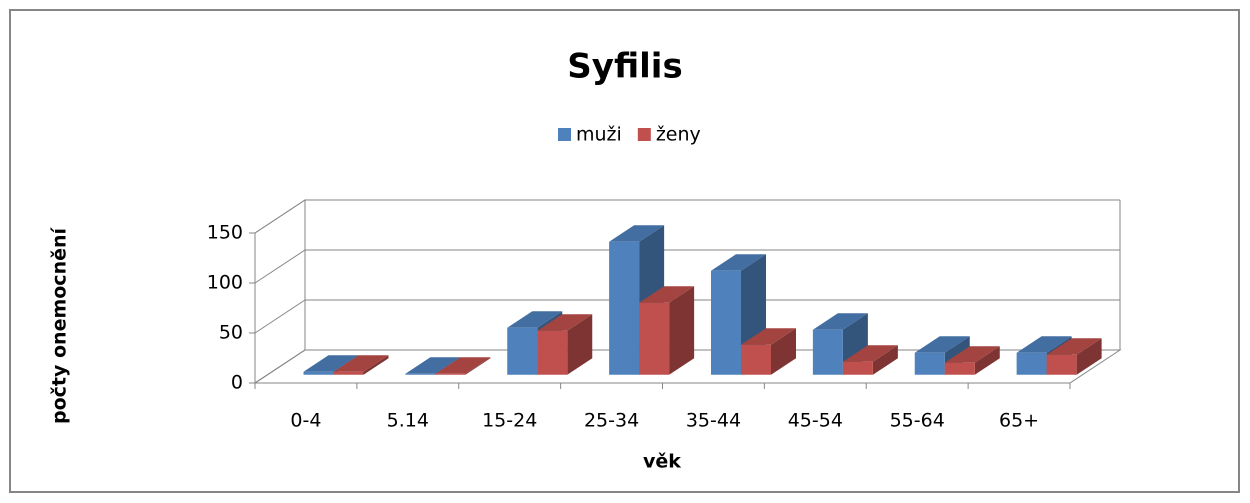  Describe the element at coordinates (305, 421) in the screenshot. I see `x-tick-label: 0-4` at that location.